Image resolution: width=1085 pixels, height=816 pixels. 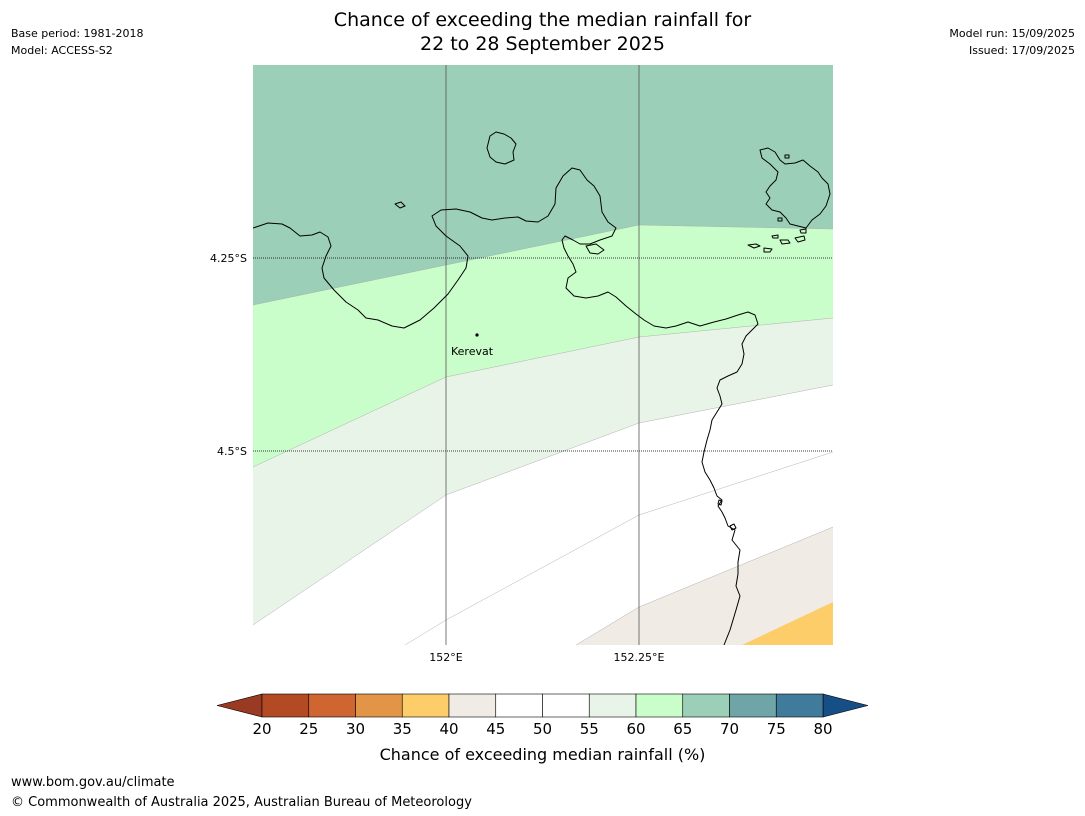 I want to click on model-run: Model run: 15/09/2025, so click(x=1012, y=33).